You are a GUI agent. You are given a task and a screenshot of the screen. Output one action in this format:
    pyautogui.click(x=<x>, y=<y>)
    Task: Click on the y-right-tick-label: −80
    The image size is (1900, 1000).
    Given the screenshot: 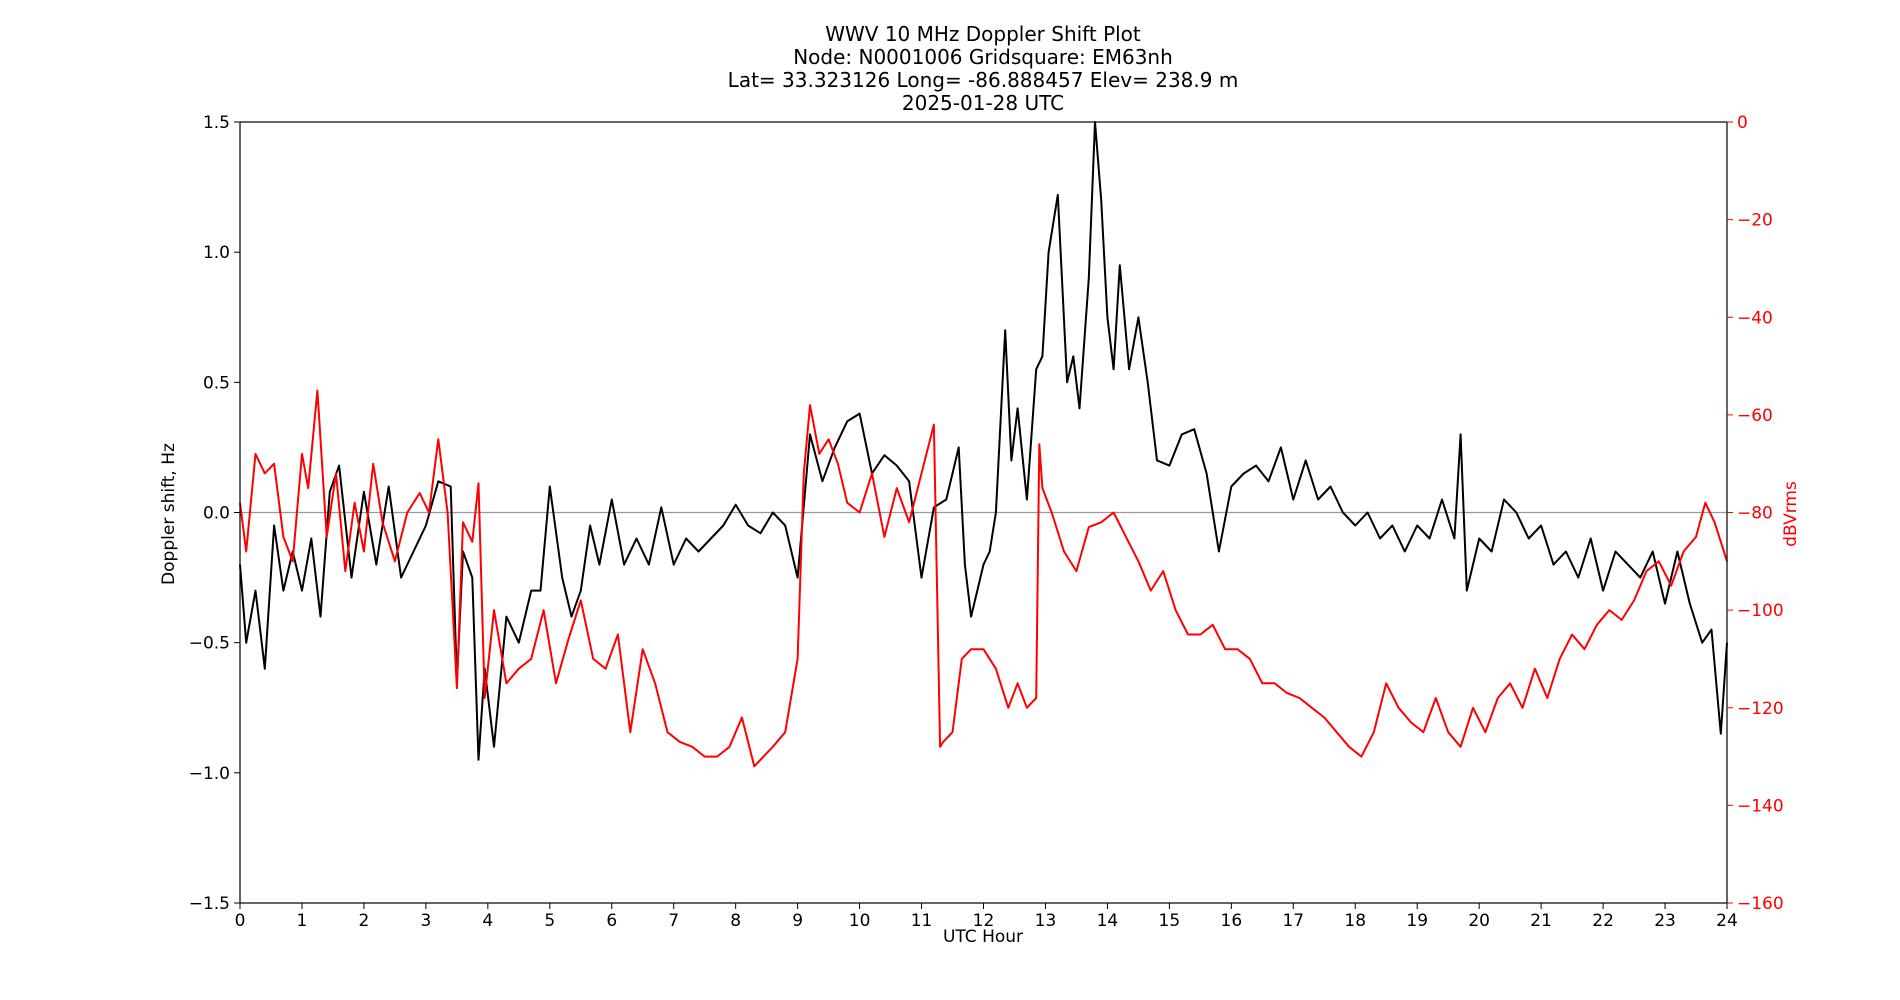 What is the action you would take?
    pyautogui.click(x=1755, y=514)
    